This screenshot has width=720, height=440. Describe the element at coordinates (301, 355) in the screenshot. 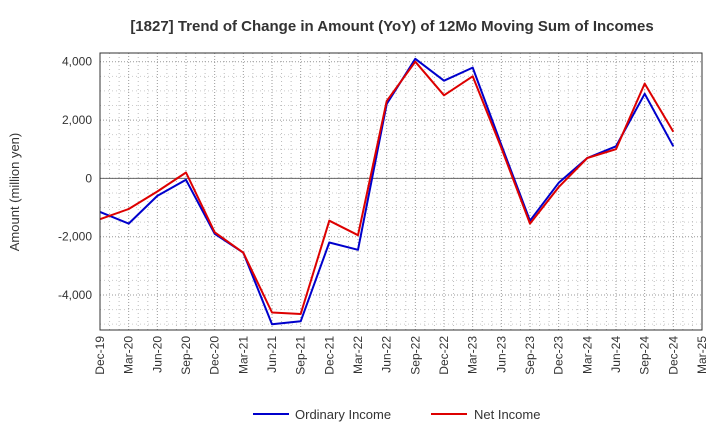

I see `x-tick-label: Sep-21` at that location.